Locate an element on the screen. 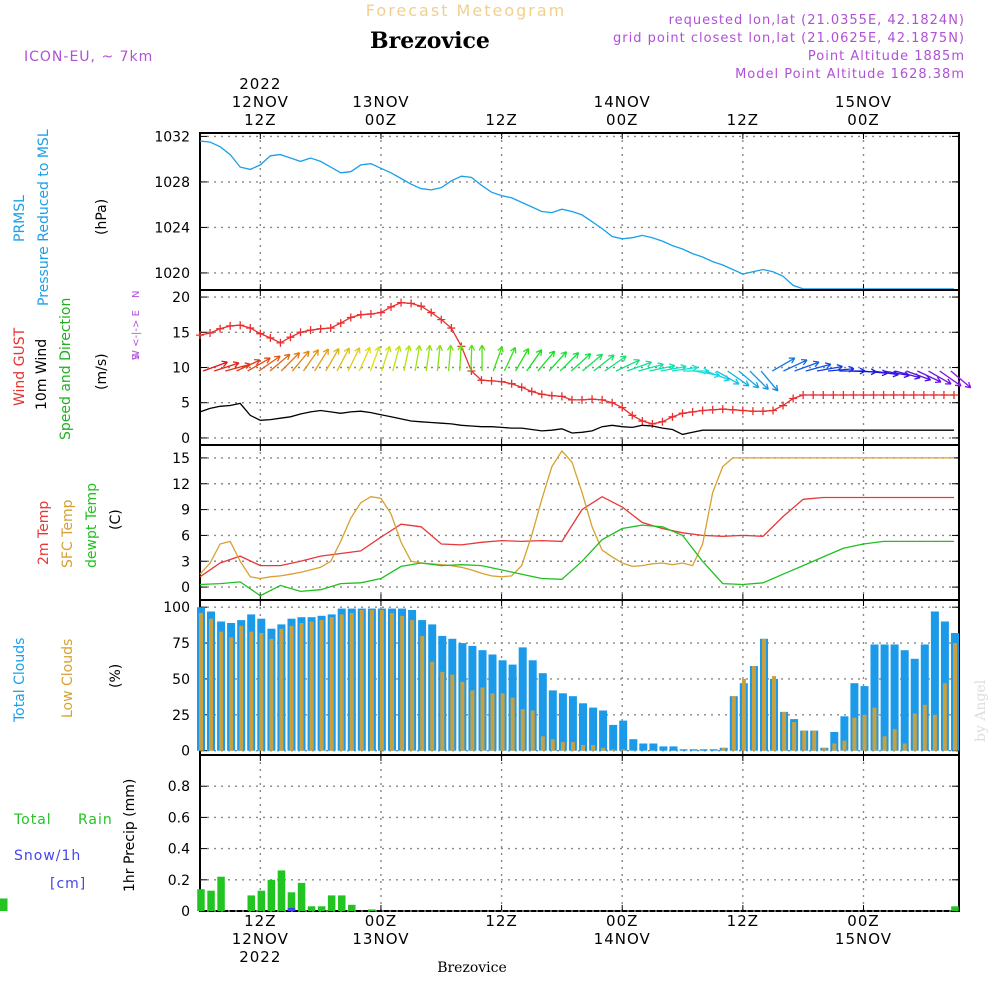  y-tick-label: 100 is located at coordinates (176, 608).